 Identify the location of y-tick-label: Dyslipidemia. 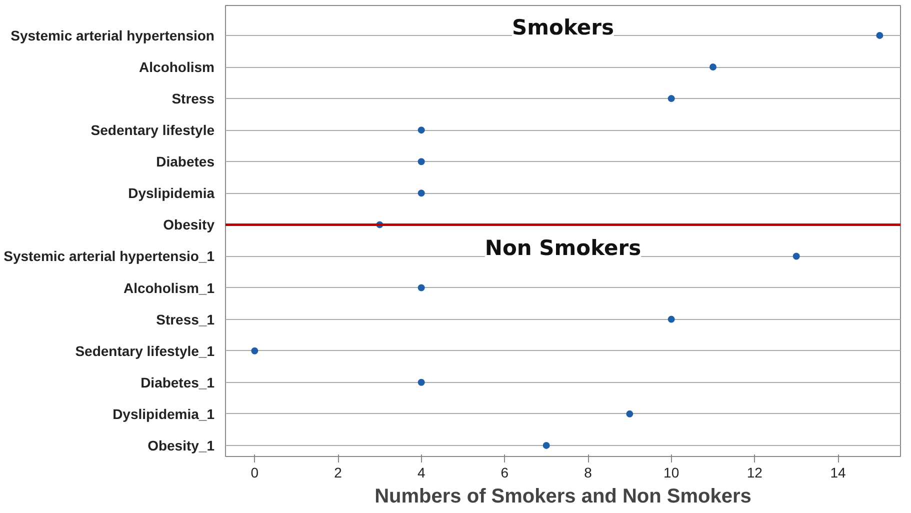
(171, 193).